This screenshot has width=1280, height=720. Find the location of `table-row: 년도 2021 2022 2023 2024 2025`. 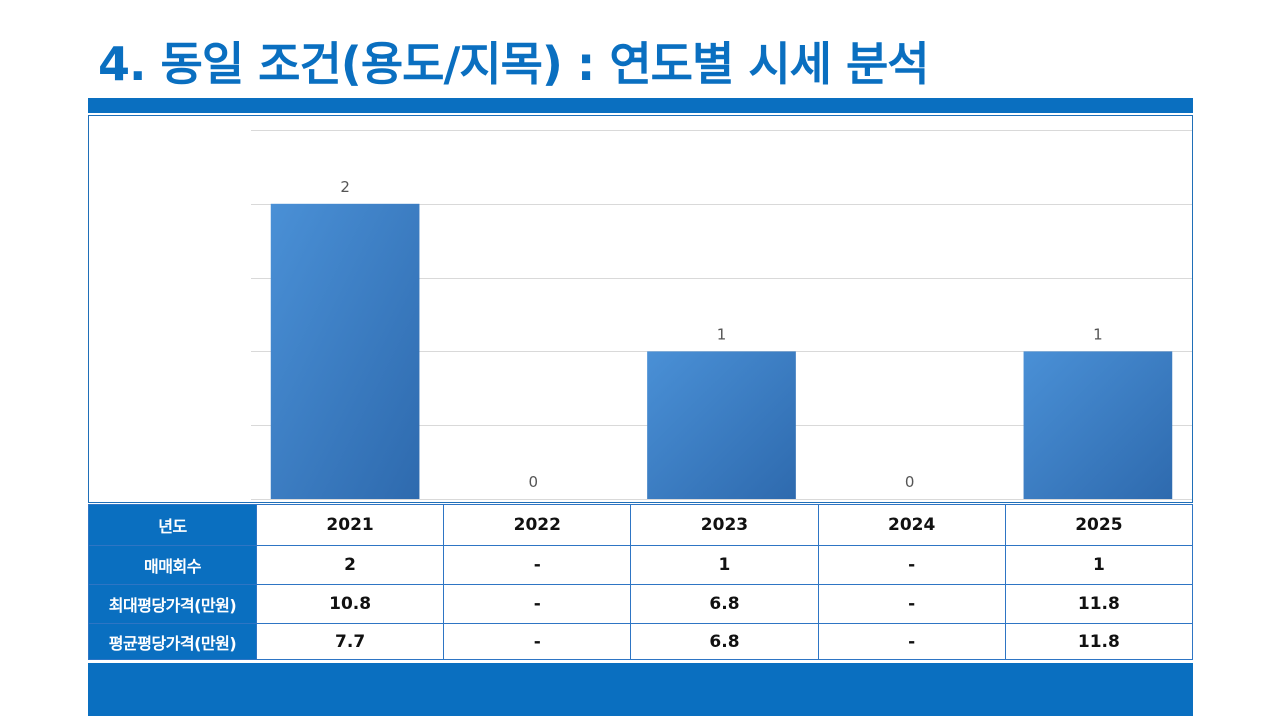

table-row: 년도 2021 2022 2023 2024 2025 is located at coordinates (641, 525).